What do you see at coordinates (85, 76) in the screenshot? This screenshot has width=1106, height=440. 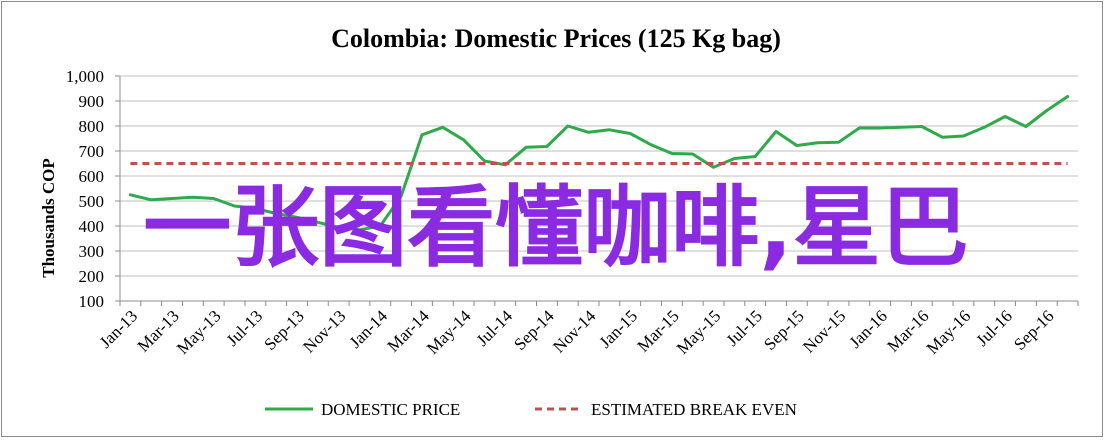 I see `y-tick-label: 1,000` at bounding box center [85, 76].